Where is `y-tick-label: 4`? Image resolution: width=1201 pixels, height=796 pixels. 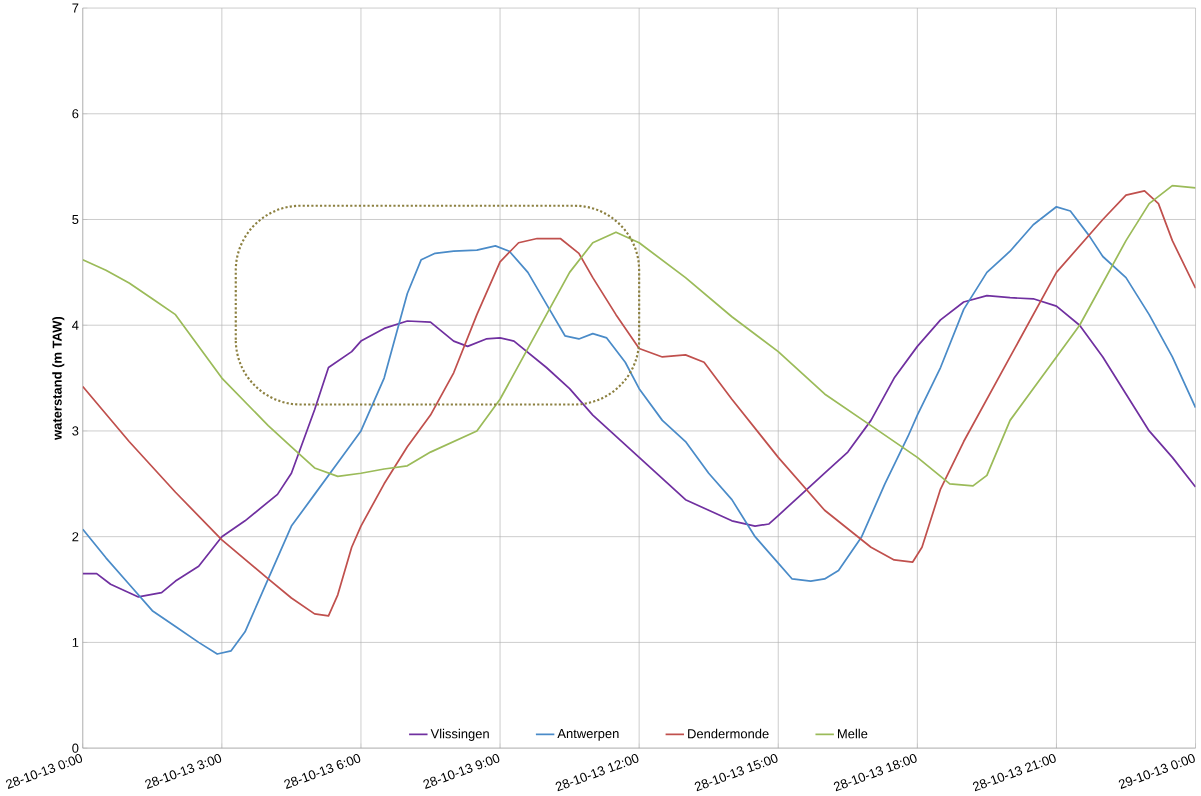
y-tick-label: 4 is located at coordinates (75, 325).